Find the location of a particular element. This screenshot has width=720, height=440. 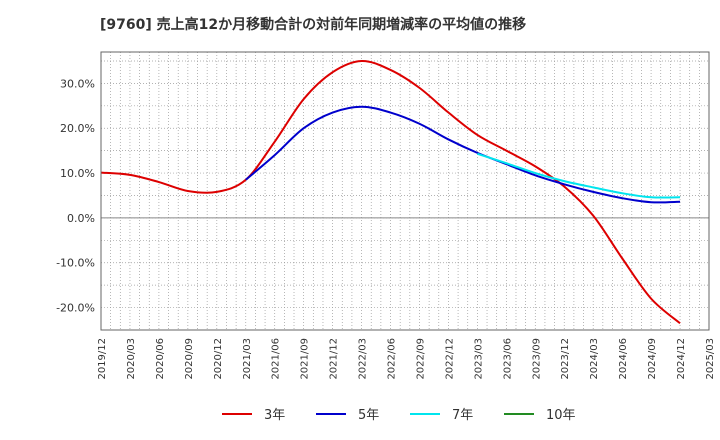

x-tick-label: 2021/03 is located at coordinates (247, 359).